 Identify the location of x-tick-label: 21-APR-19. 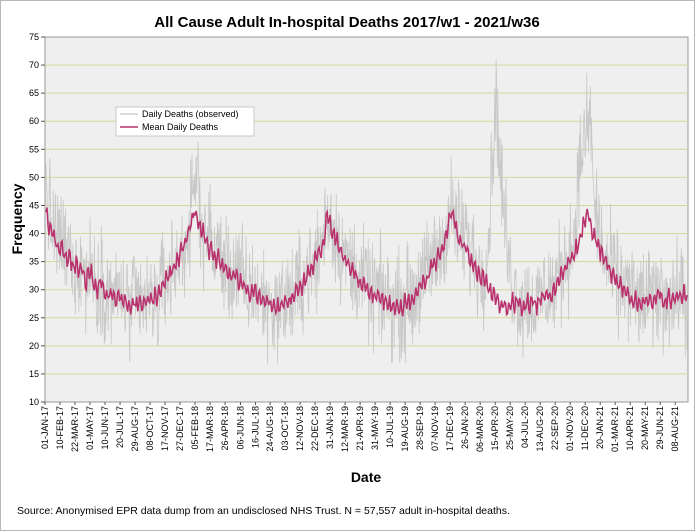
(360, 428).